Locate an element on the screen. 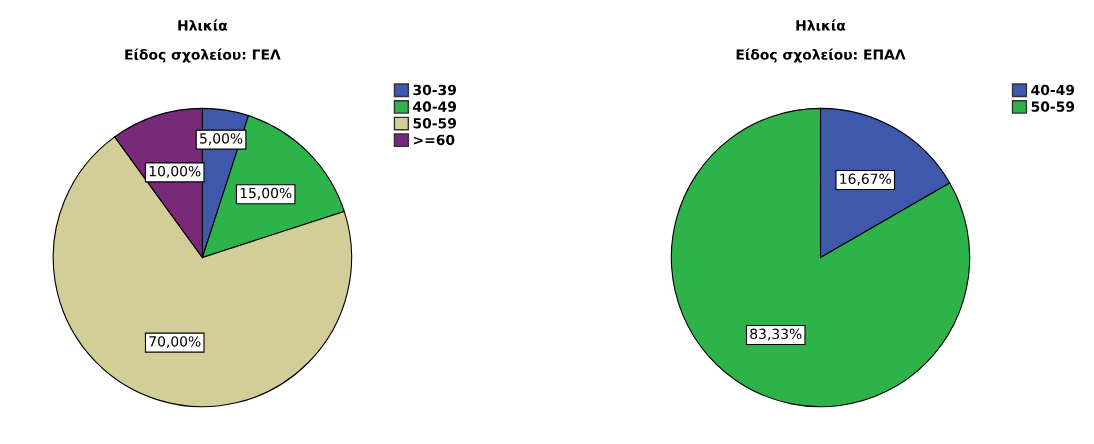 The image size is (1094, 444). data-label: 5,00% is located at coordinates (221, 139).